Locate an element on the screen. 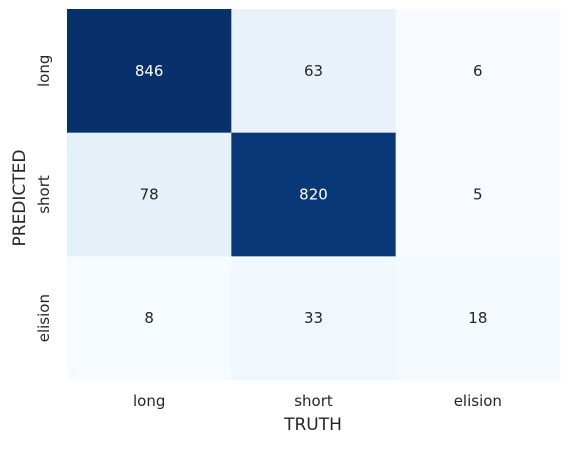  y-axis-label: PREDICTED is located at coordinates (20, 198).